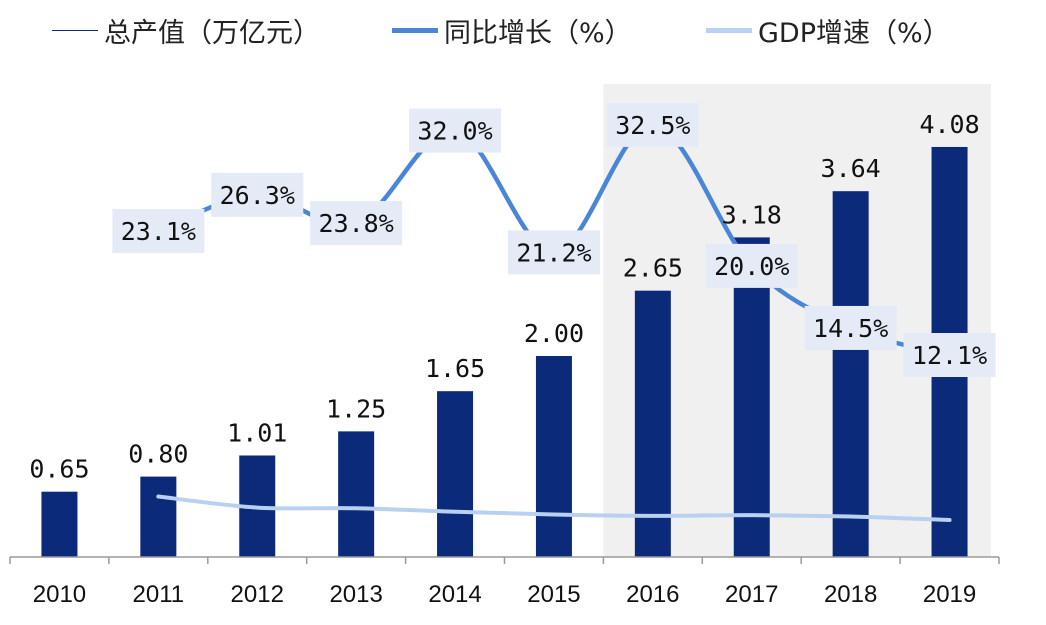  I want to click on growth-label-text-2012: 26.3%, so click(257, 195).